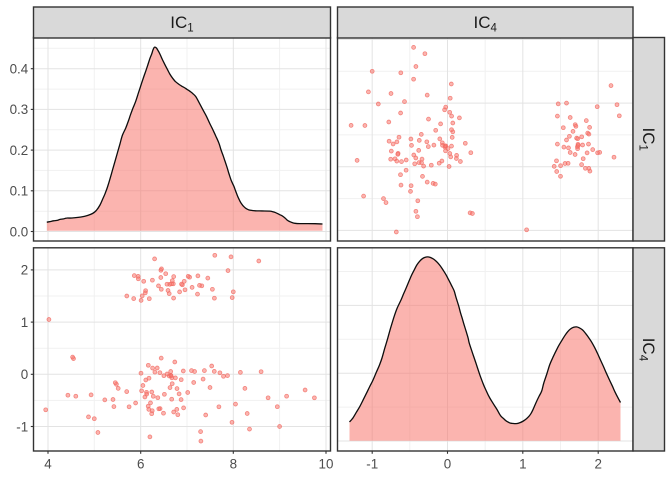 The image size is (672, 485). Describe the element at coordinates (19, 69) in the screenshot. I see `svg-text: 0.4` at that location.